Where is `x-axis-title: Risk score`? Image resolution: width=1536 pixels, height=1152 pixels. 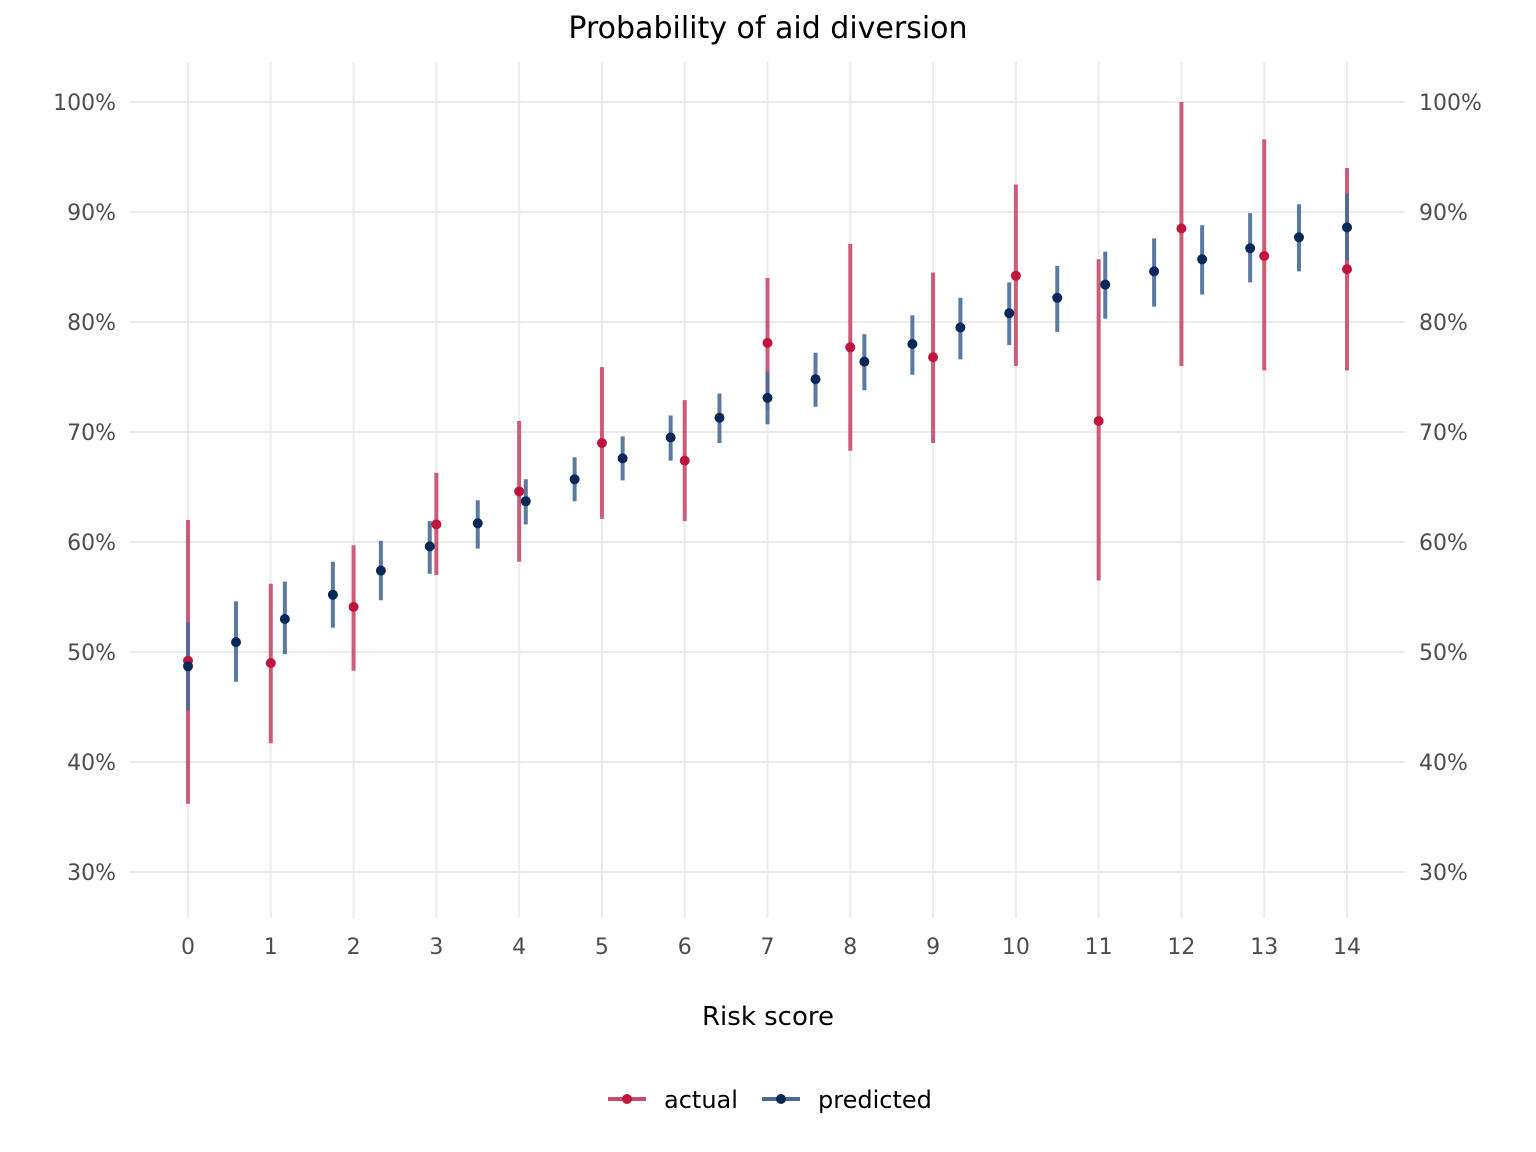
x-axis-title: Risk score is located at coordinates (768, 1017).